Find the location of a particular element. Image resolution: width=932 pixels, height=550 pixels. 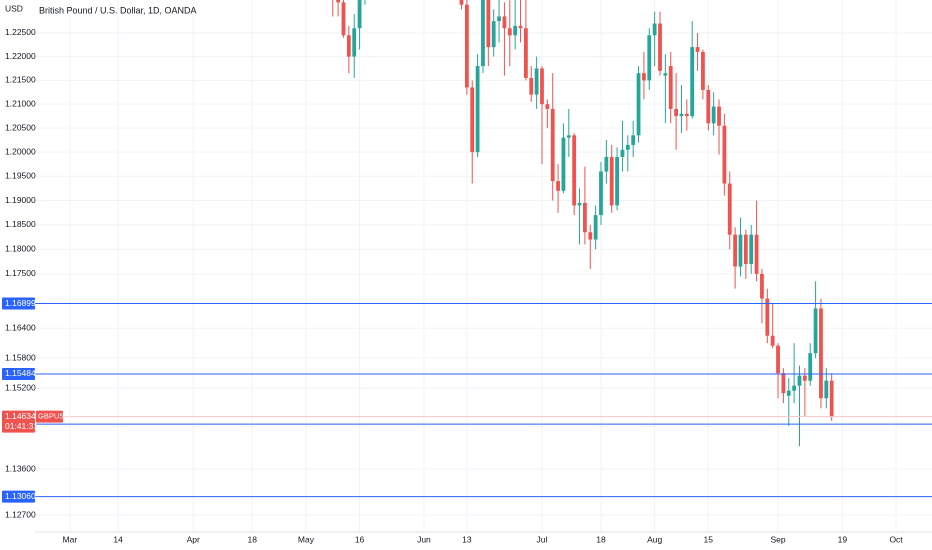

x-tick-label: 19 is located at coordinates (843, 539).